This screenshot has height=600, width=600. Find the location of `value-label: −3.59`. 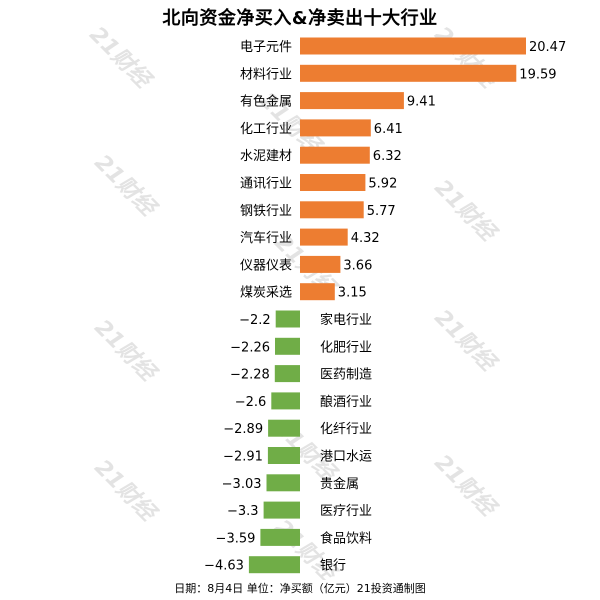

value-label: −3.59 is located at coordinates (236, 538).